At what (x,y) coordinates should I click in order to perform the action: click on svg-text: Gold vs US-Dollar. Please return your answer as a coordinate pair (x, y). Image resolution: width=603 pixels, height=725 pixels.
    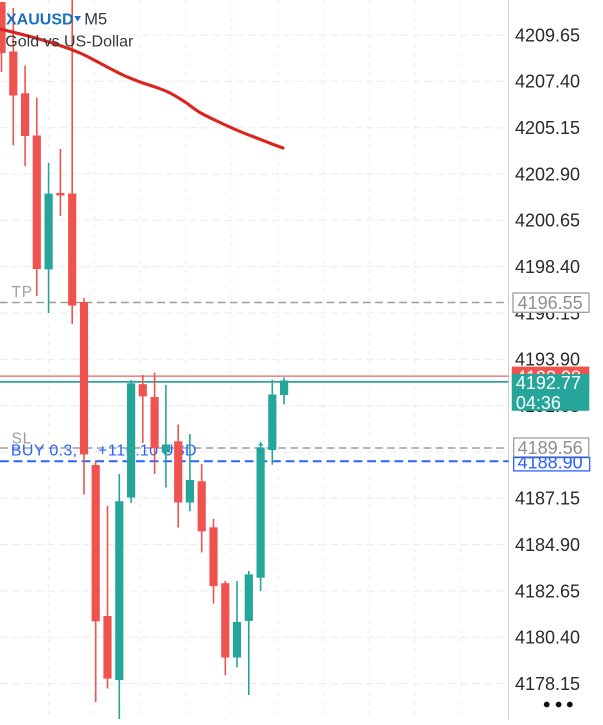
    Looking at the image, I should click on (69, 41).